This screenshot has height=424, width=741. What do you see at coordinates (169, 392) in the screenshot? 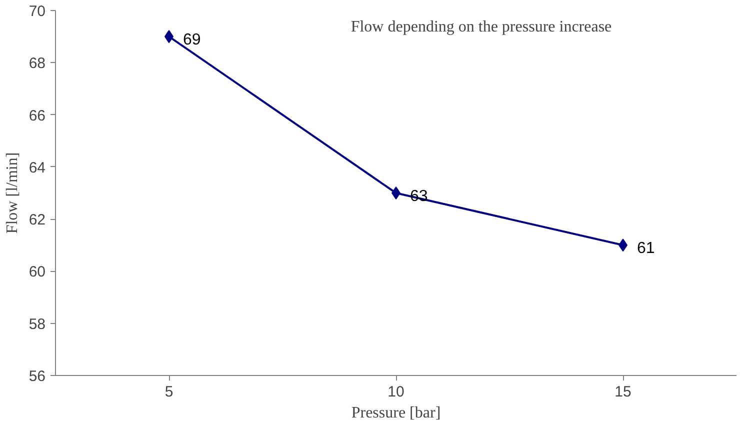
I see `x-tick-label: 5` at bounding box center [169, 392].